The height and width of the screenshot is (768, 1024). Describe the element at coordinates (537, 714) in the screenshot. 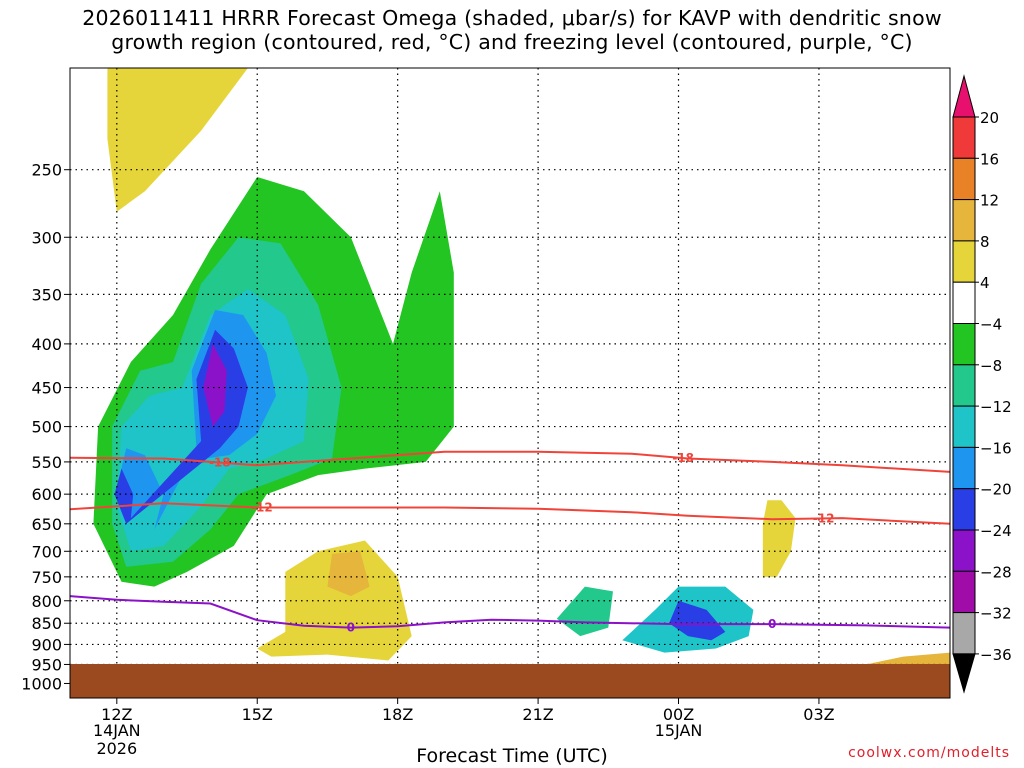

I see `x-tick-label: 21Z` at that location.